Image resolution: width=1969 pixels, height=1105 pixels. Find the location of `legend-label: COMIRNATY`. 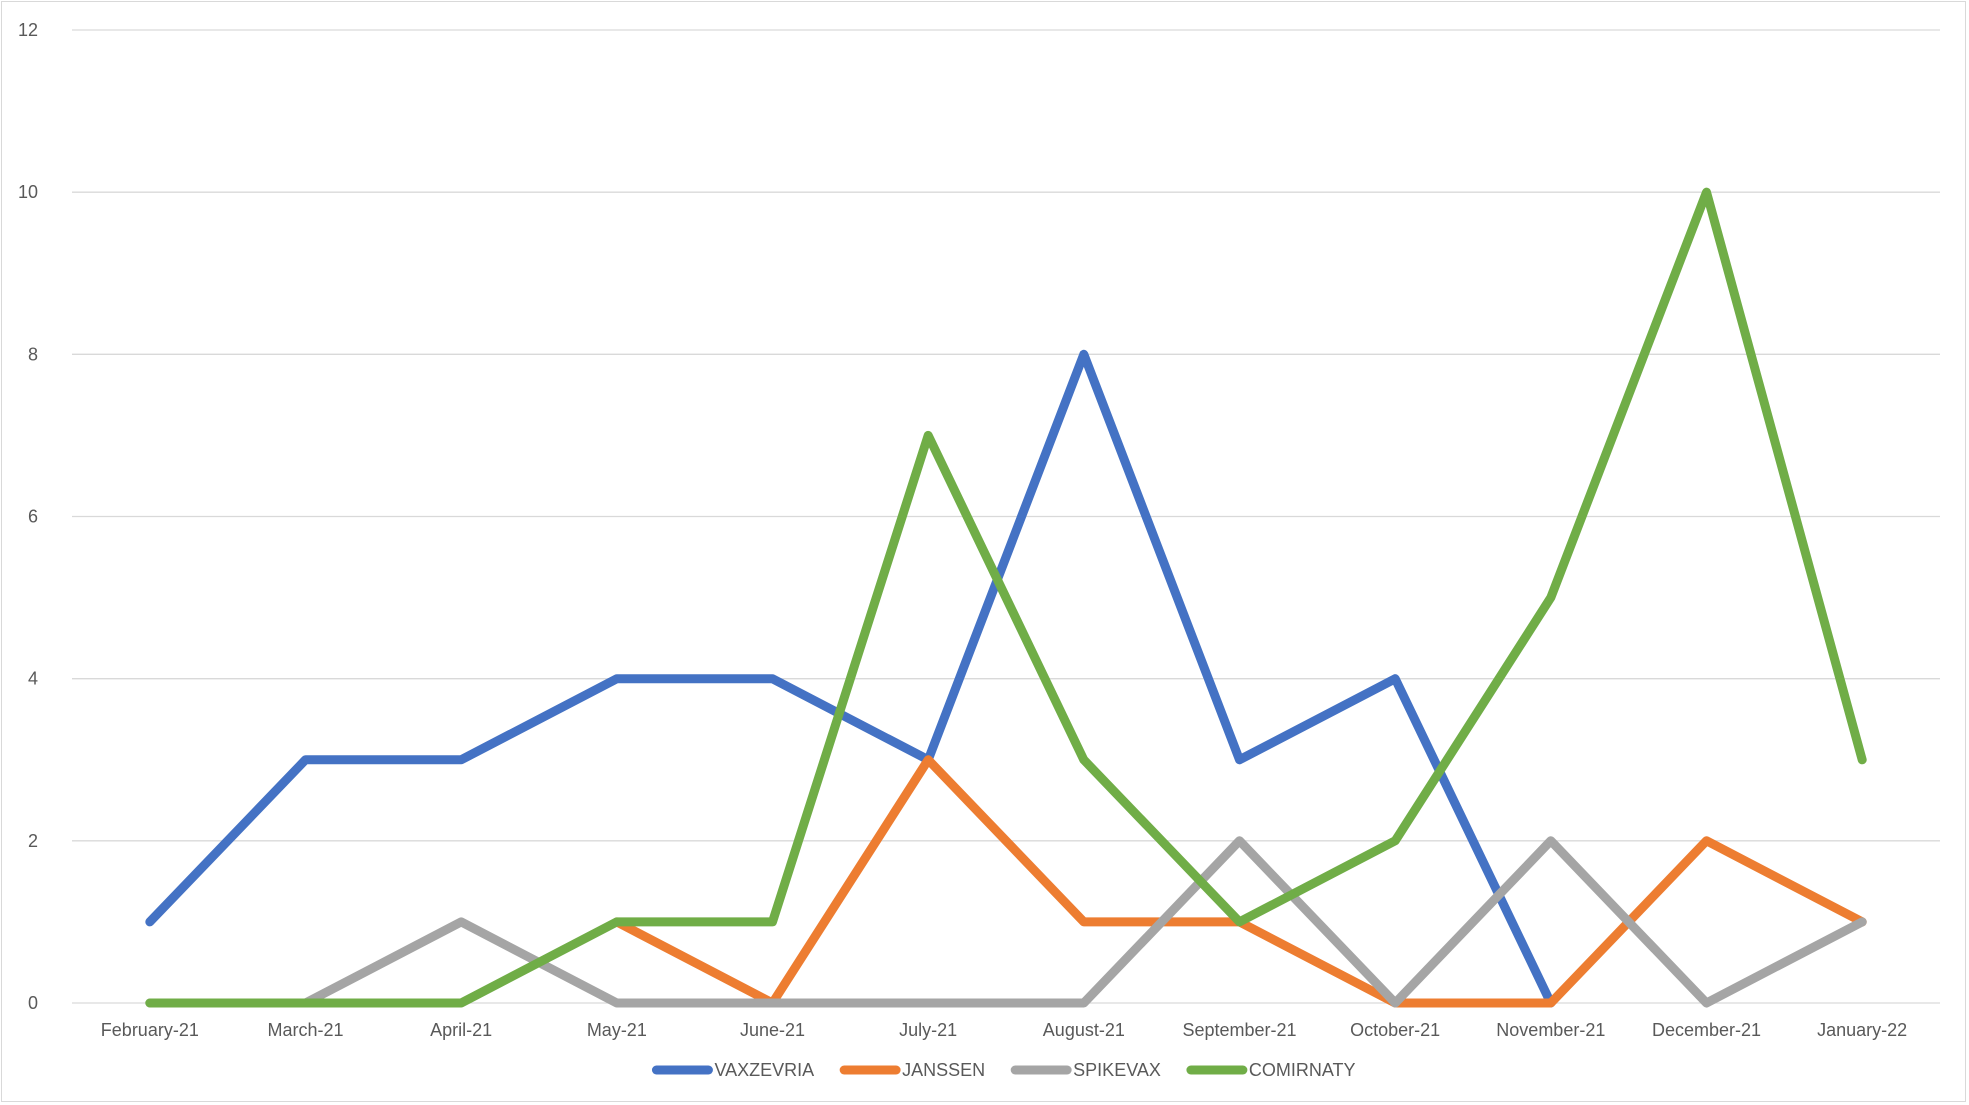

legend-label: COMIRNATY is located at coordinates (1302, 1070).